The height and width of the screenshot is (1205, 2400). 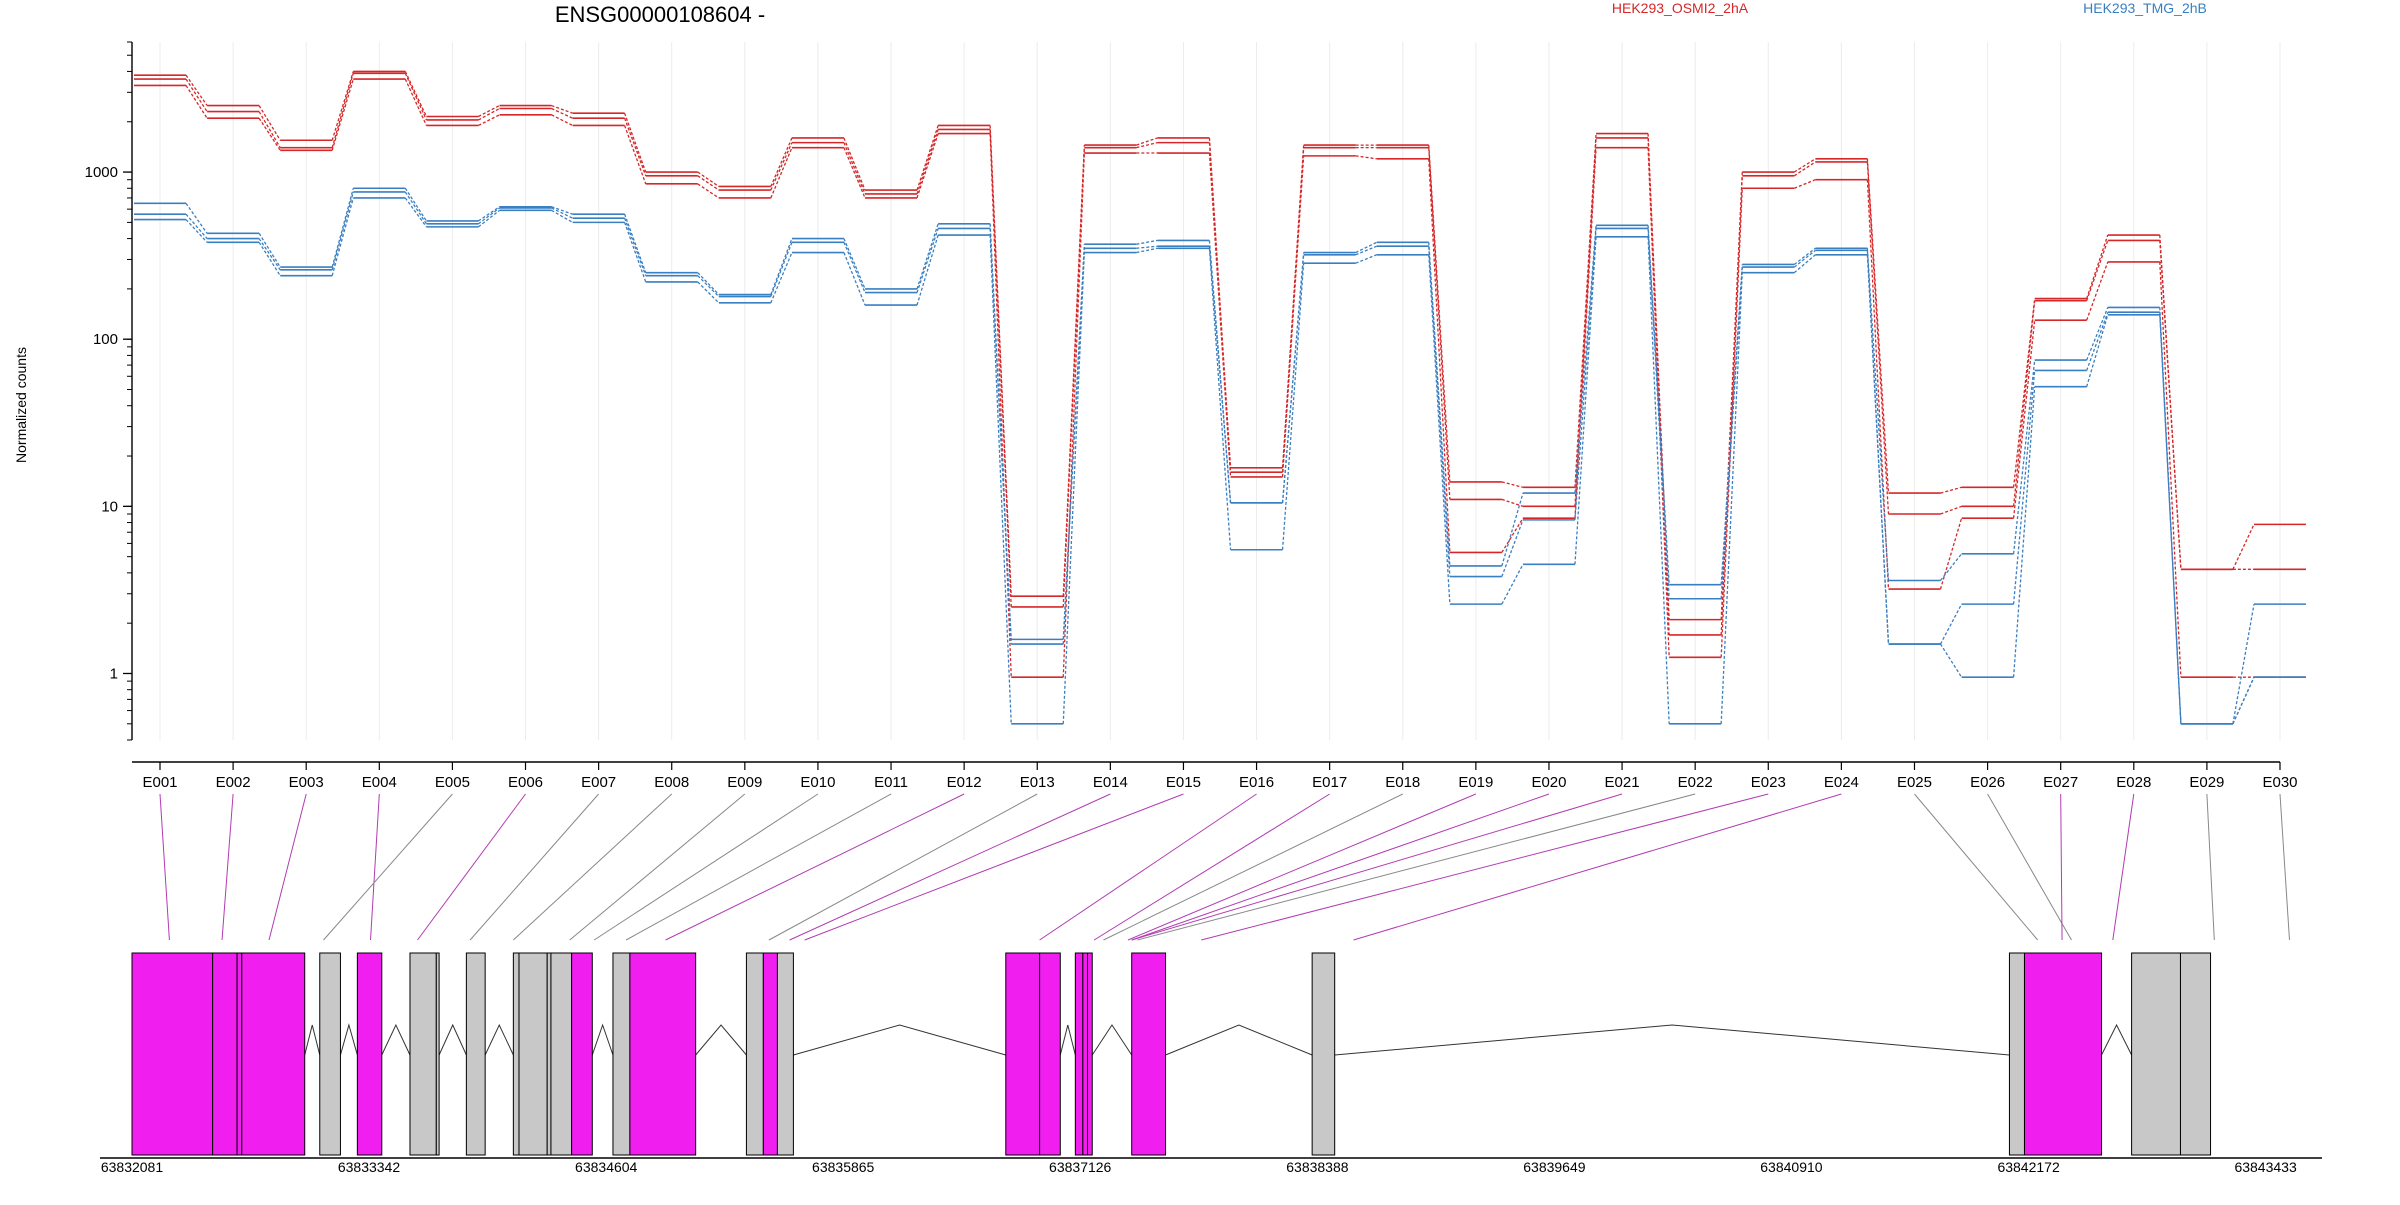 What do you see at coordinates (2279, 782) in the screenshot?
I see `x-tick-label-e030: E030` at bounding box center [2279, 782].